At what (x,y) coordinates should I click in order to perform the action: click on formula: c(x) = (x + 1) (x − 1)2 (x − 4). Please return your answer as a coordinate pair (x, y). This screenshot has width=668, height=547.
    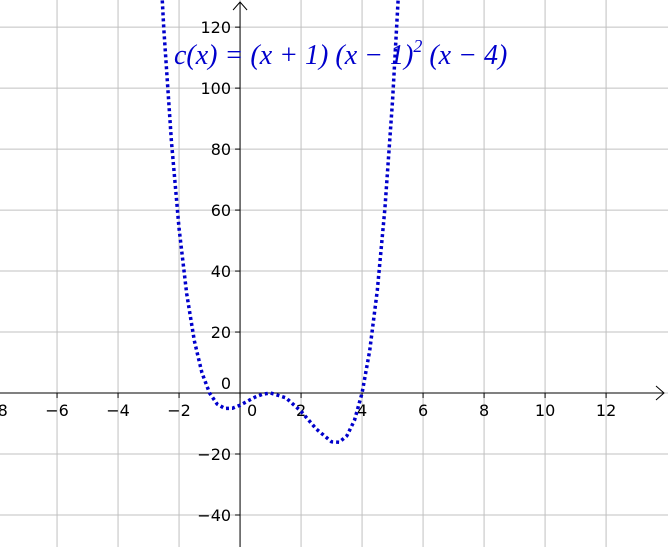
    Looking at the image, I should click on (340, 53).